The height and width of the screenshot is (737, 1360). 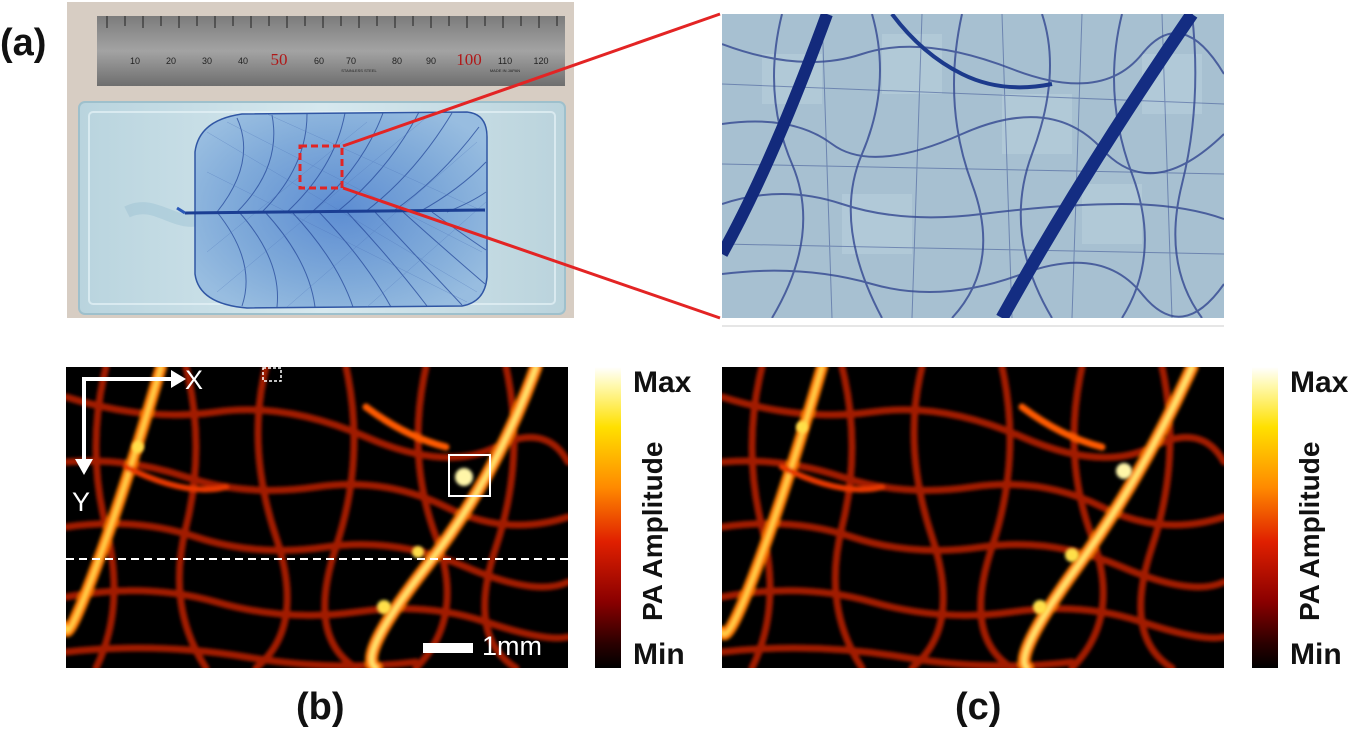 I want to click on ruler-tick-20: 20, so click(x=171, y=61).